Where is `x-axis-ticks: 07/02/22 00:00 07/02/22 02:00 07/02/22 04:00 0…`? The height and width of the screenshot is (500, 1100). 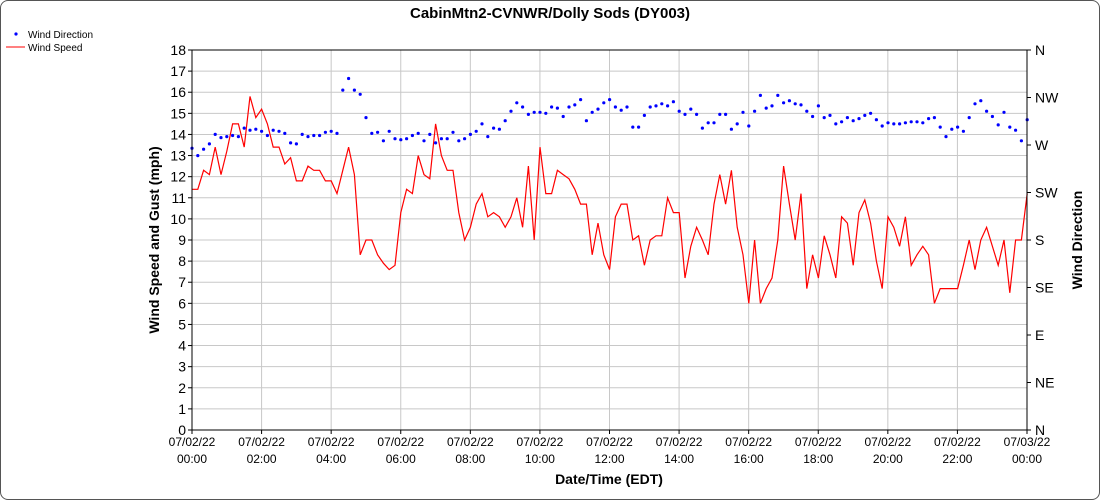
x-axis-ticks: 07/02/22 00:00 07/02/22 02:00 07/02/22 04:00 0… is located at coordinates (610, 448).